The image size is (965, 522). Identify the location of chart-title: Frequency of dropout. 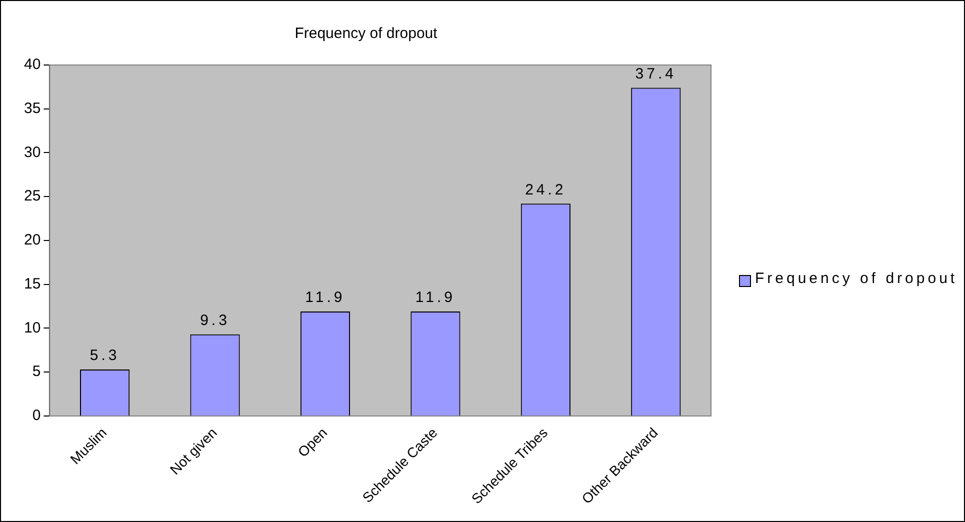
(366, 33).